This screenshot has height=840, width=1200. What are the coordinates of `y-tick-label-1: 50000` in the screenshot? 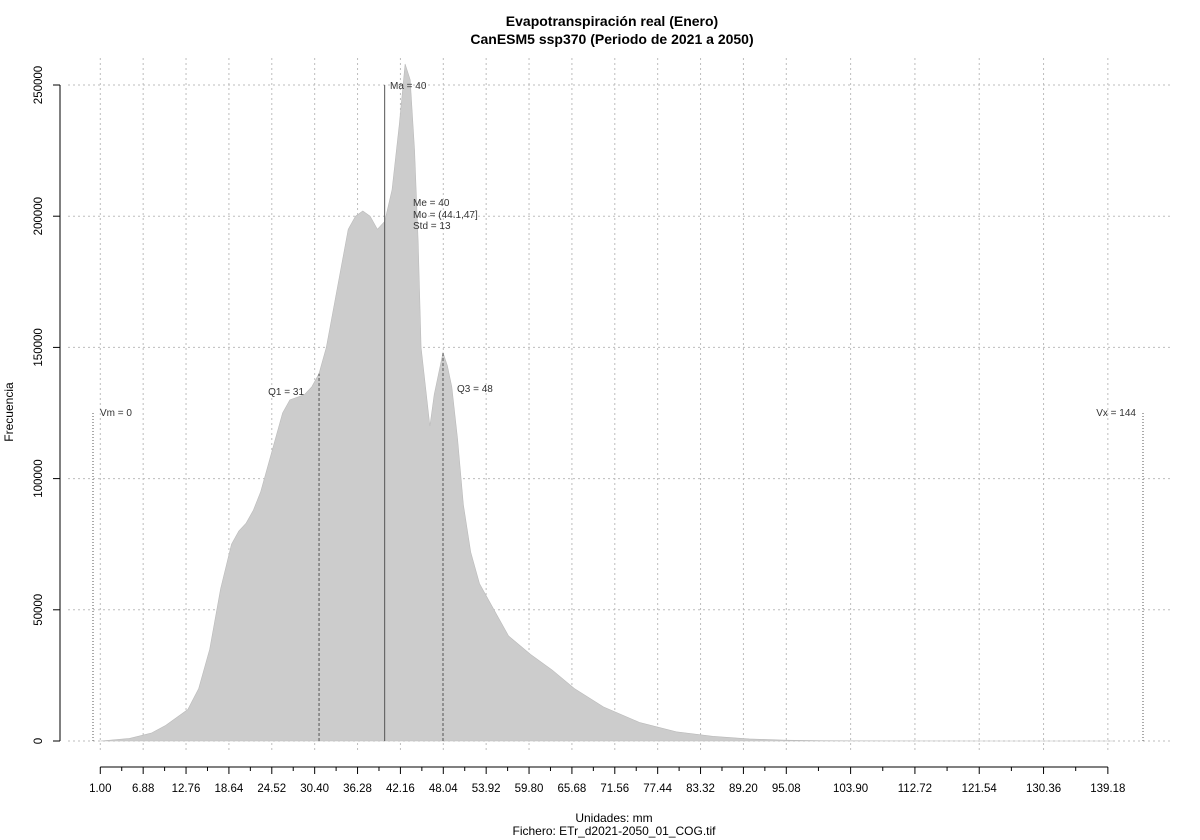 It's located at (39, 610).